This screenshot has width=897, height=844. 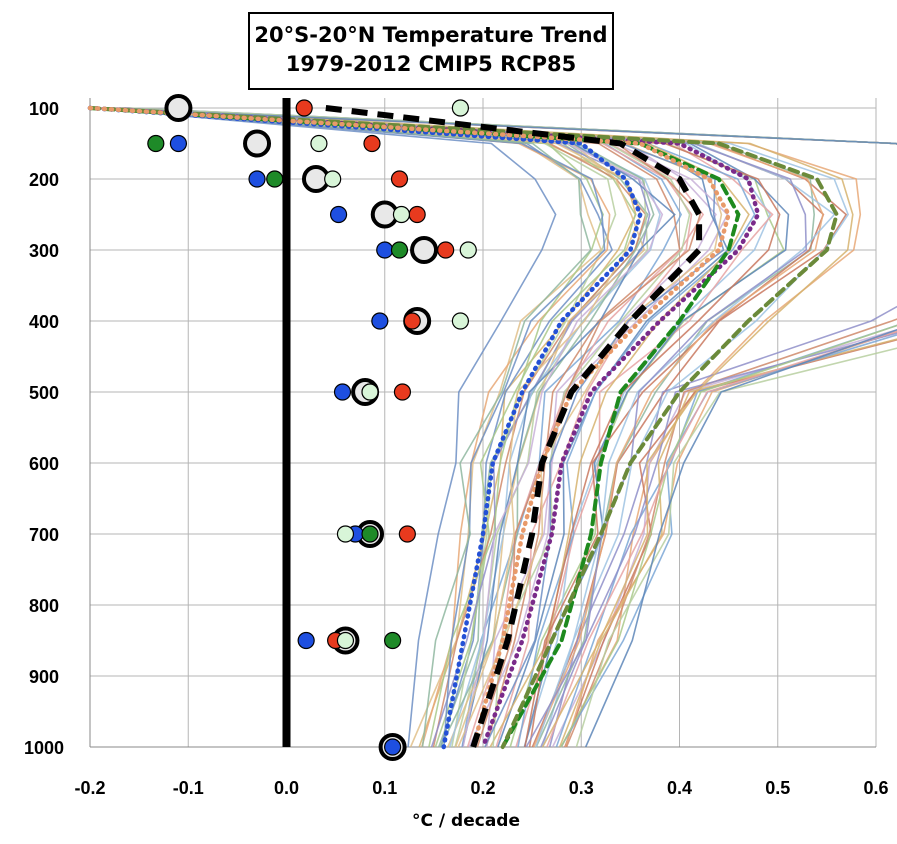 I want to click on x-tick-label: 0.3, so click(x=581, y=788).